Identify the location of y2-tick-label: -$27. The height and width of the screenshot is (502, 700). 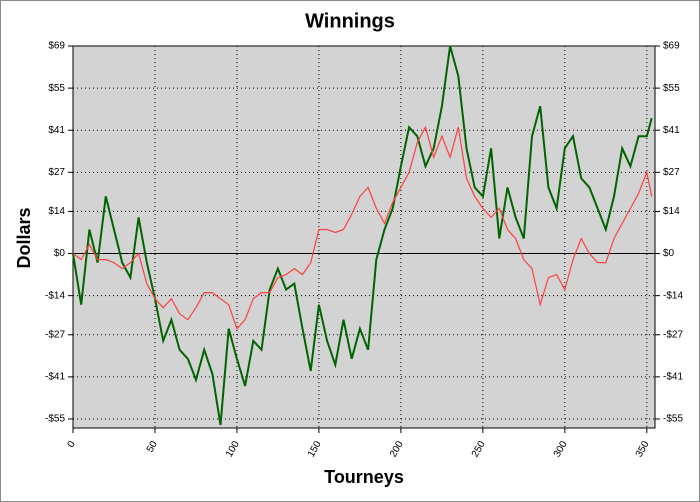
(673, 334).